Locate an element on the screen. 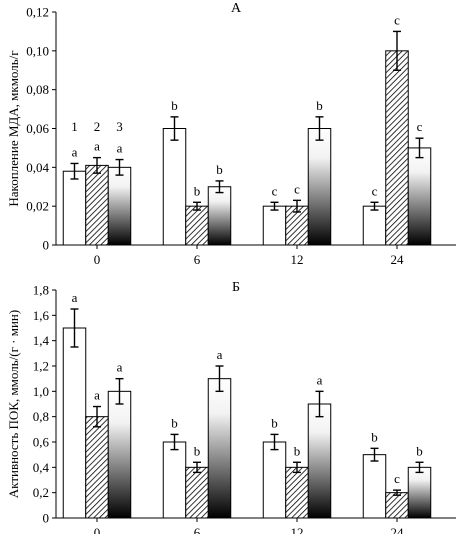  y-tick-label: 0,4 is located at coordinates (41, 467).